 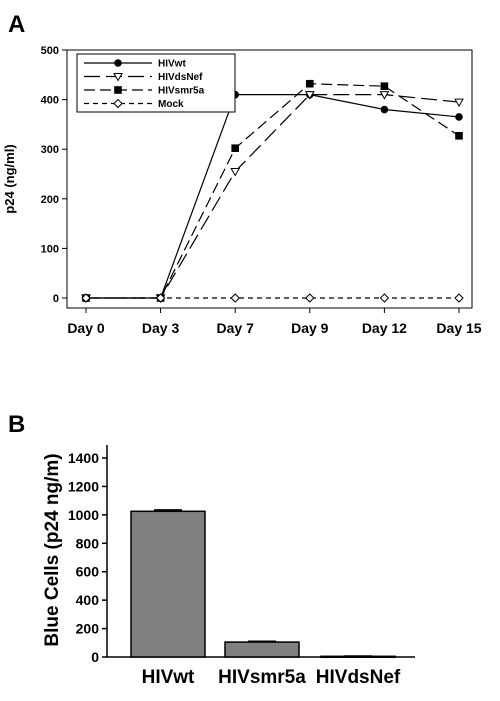 I want to click on legend-marker-mock, so click(x=118, y=103).